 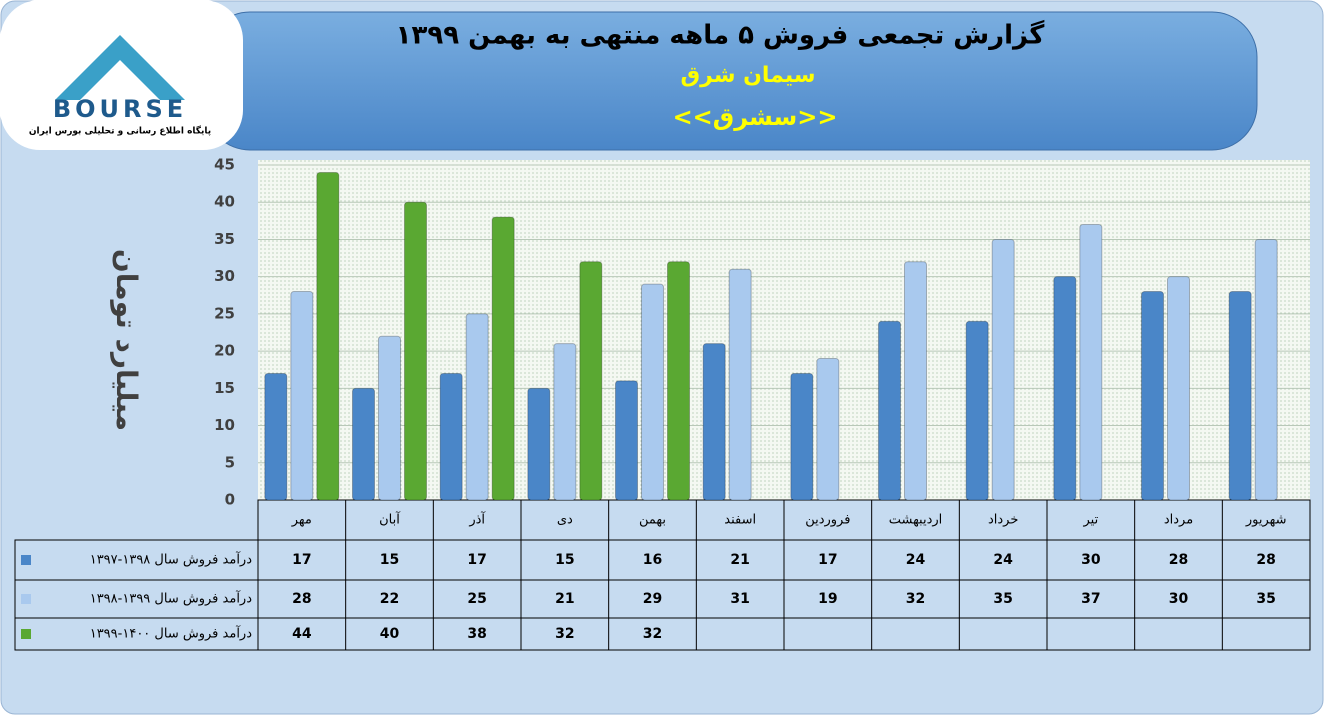 I want to click on table-value: 29, so click(x=652, y=599).